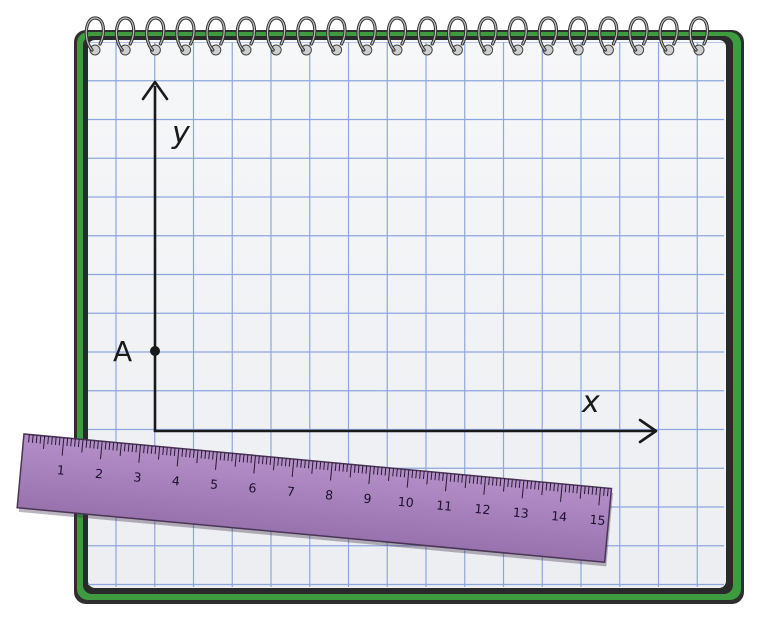 The width and height of the screenshot is (776, 620). I want to click on x-axis-label: x, so click(590, 402).